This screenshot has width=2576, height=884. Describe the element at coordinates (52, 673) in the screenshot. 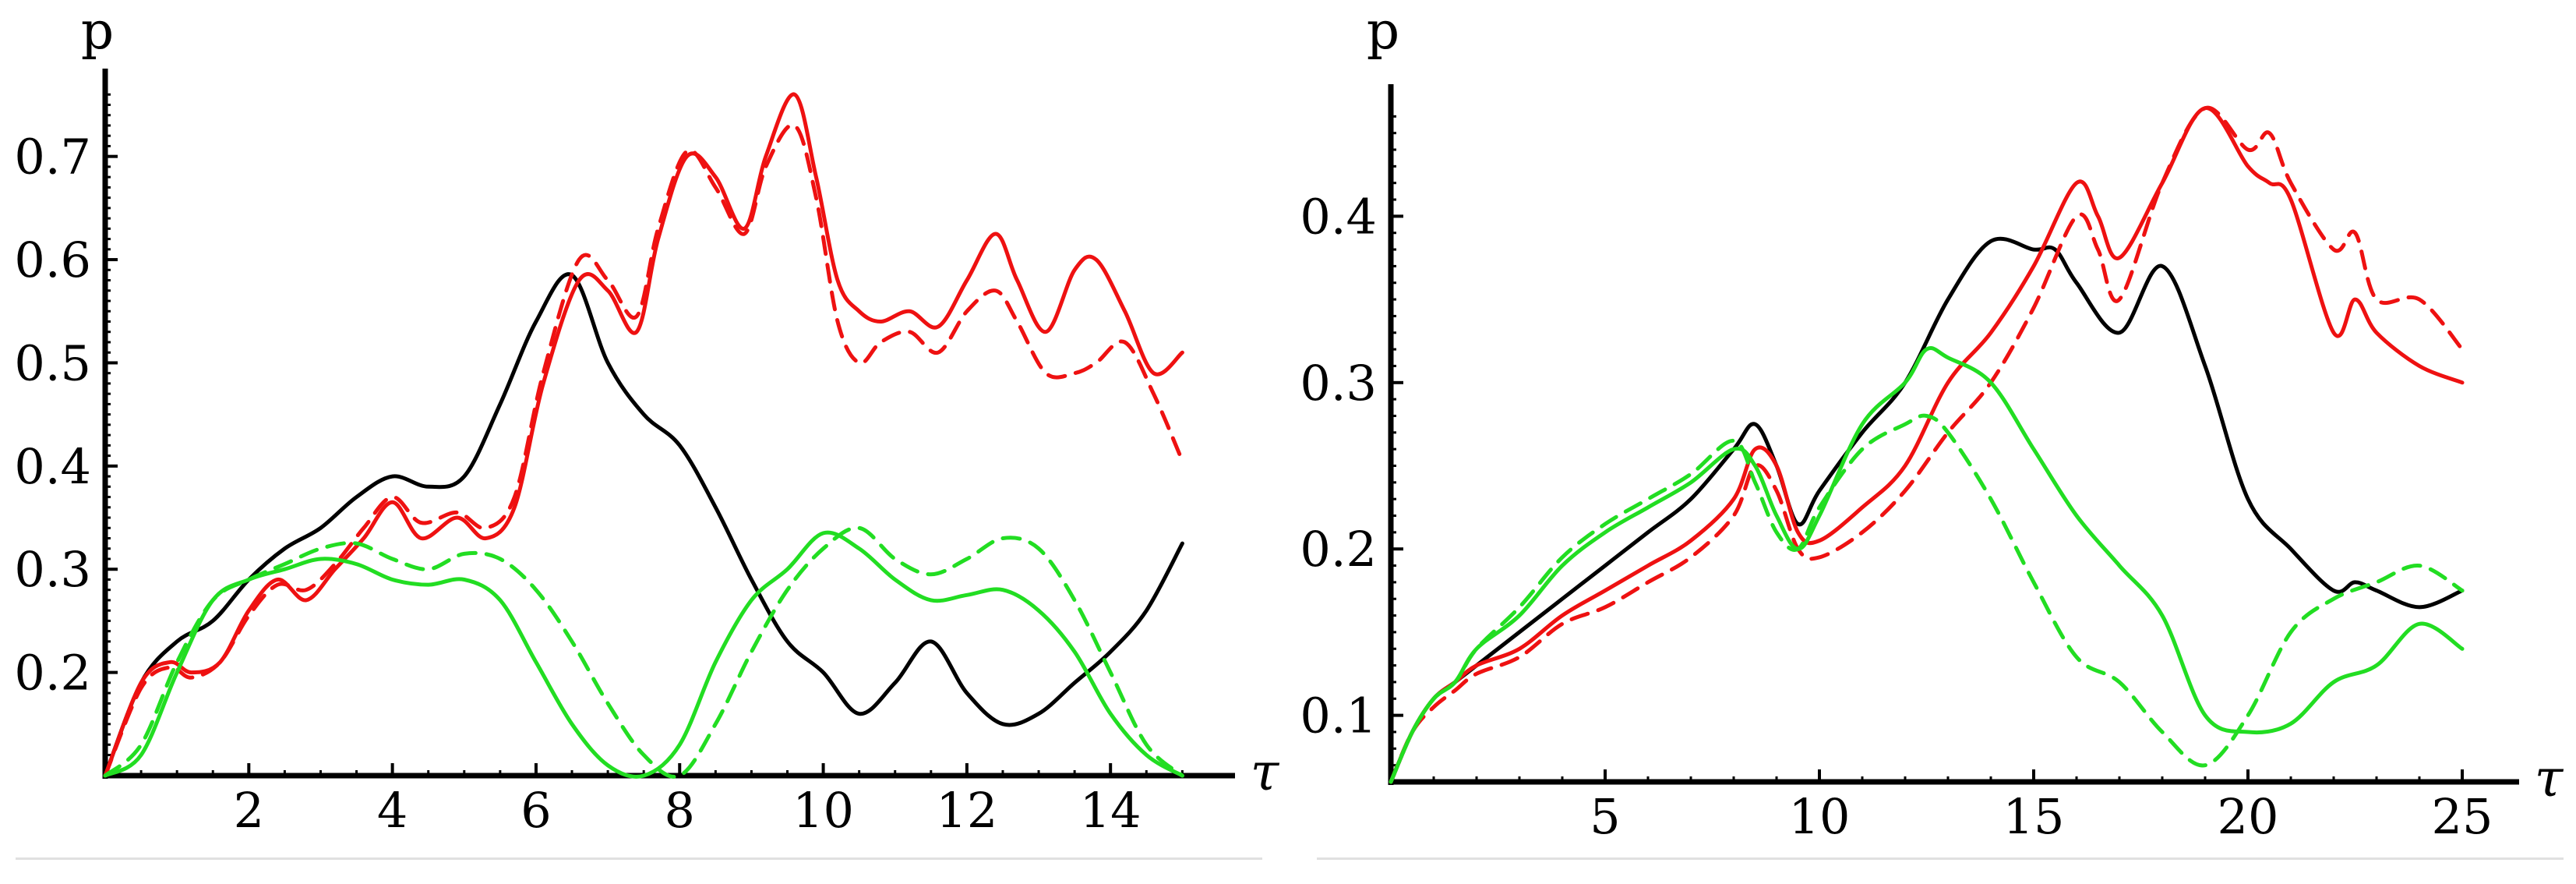

I see `chart0-y-tick-label: 0.2` at that location.